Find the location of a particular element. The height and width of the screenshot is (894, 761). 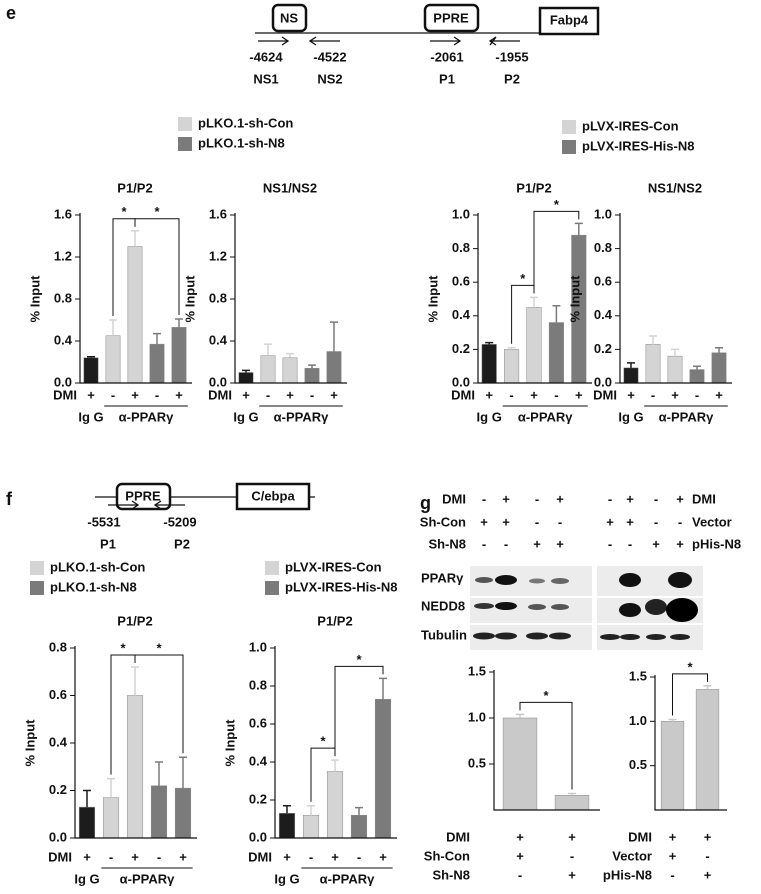

y-tick-label: 0.2 is located at coordinates (258, 798).